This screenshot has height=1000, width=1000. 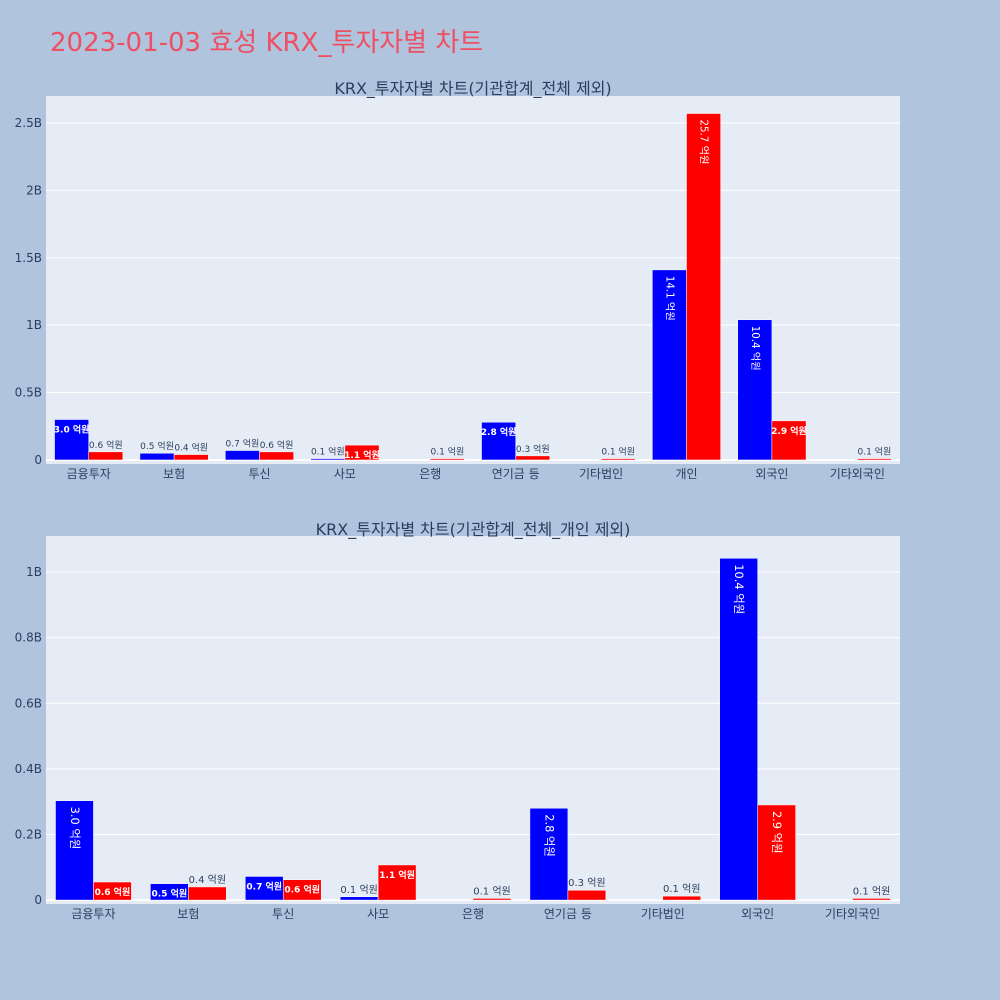 I want to click on y-tick-label: 0.2B, so click(x=28, y=834).